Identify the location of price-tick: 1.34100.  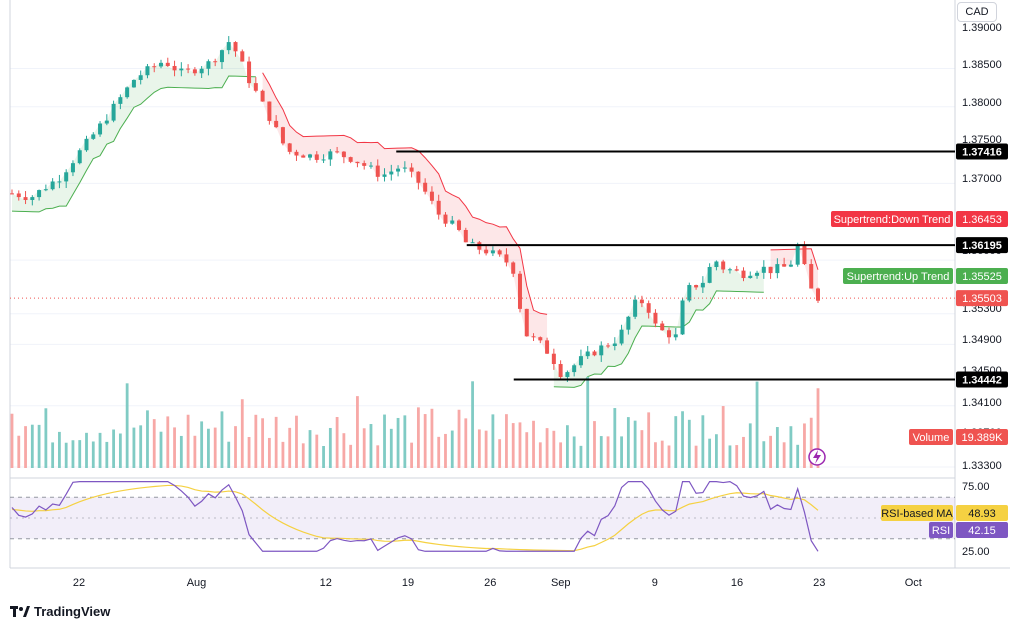
(982, 403).